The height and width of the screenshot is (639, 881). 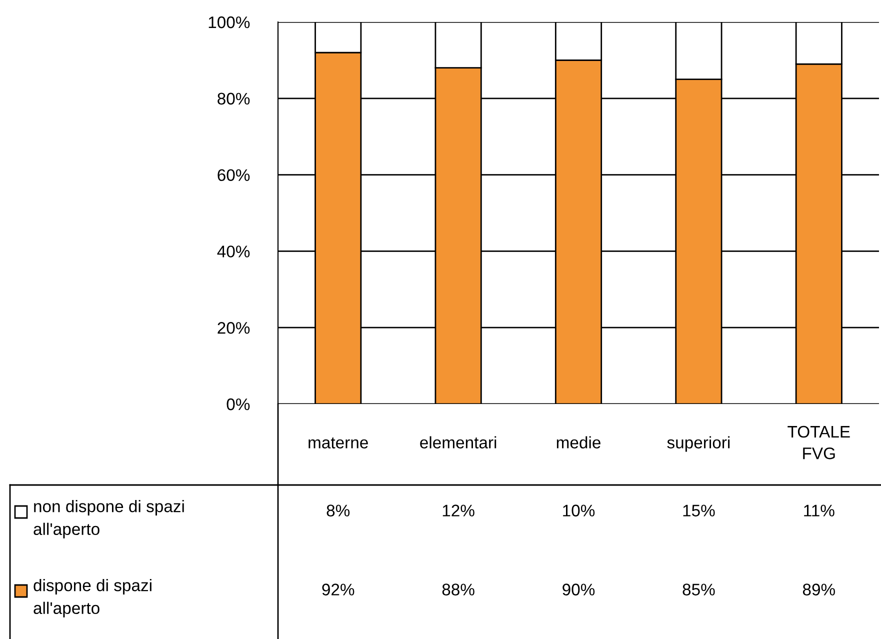 I want to click on y-tick-label: 80%, so click(x=234, y=98).